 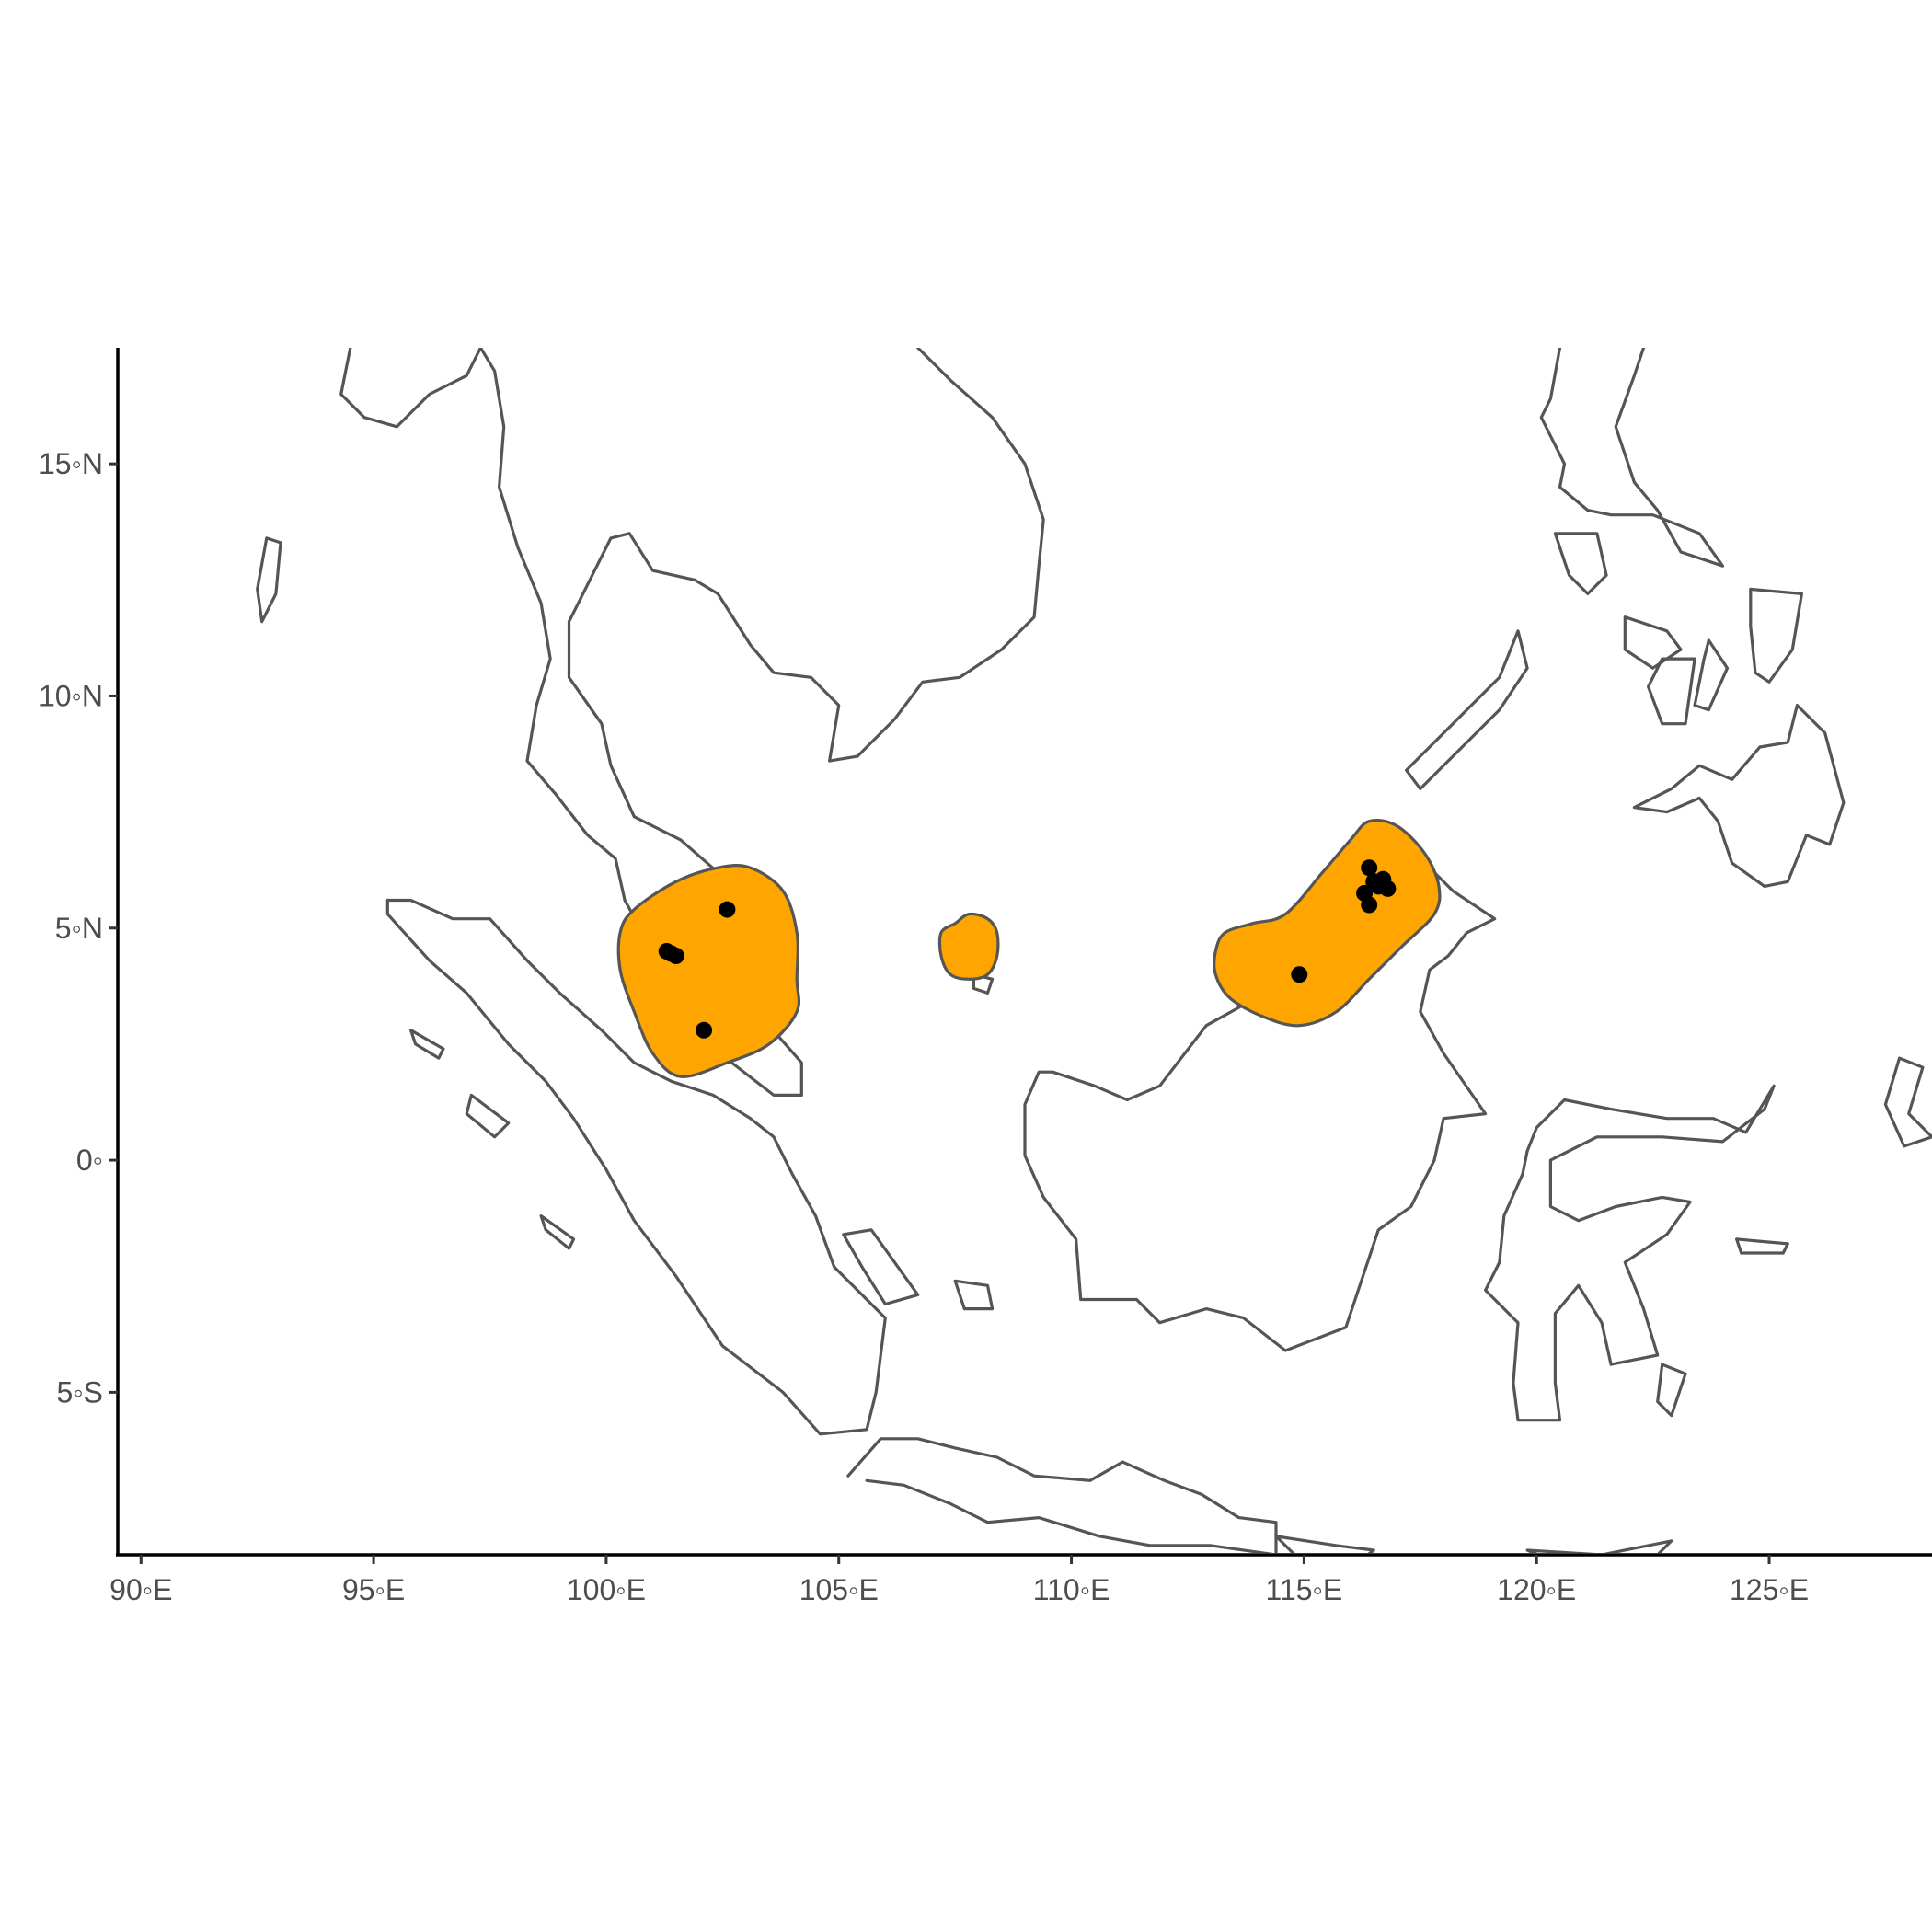 What do you see at coordinates (80, 1392) in the screenshot?
I see `y-tick-label: 5◦S` at bounding box center [80, 1392].